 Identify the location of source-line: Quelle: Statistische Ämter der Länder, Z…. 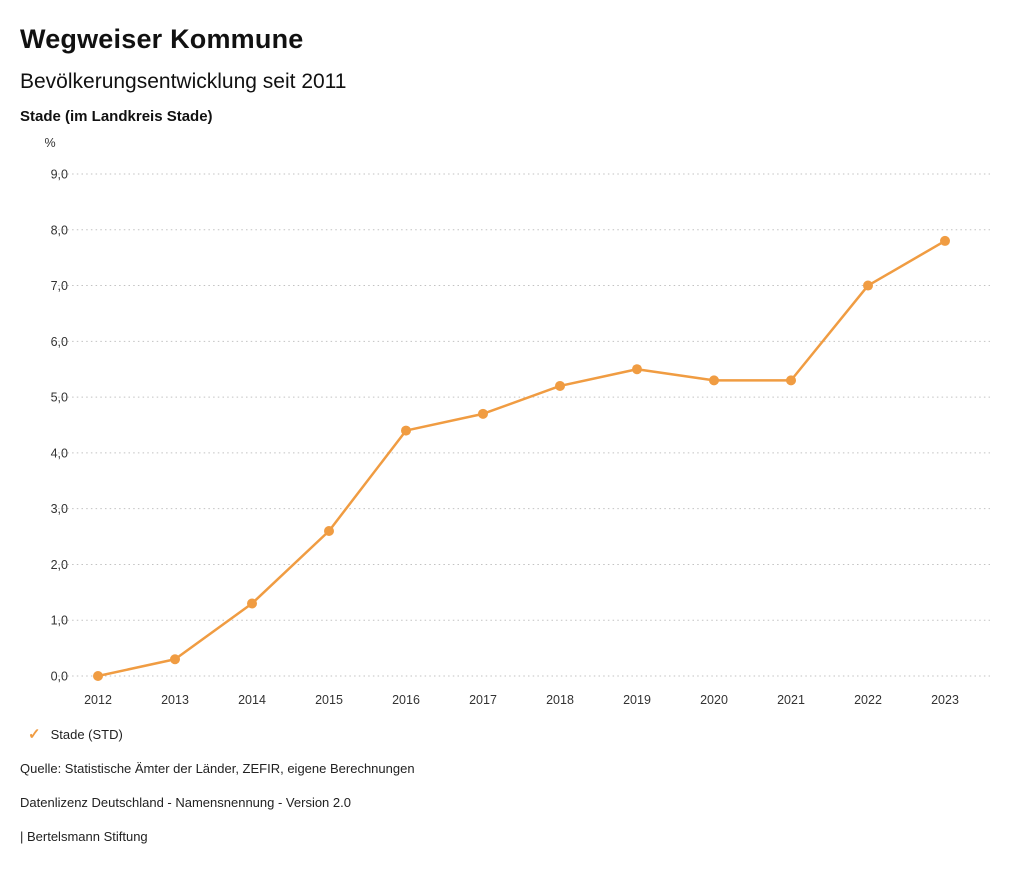
(217, 768).